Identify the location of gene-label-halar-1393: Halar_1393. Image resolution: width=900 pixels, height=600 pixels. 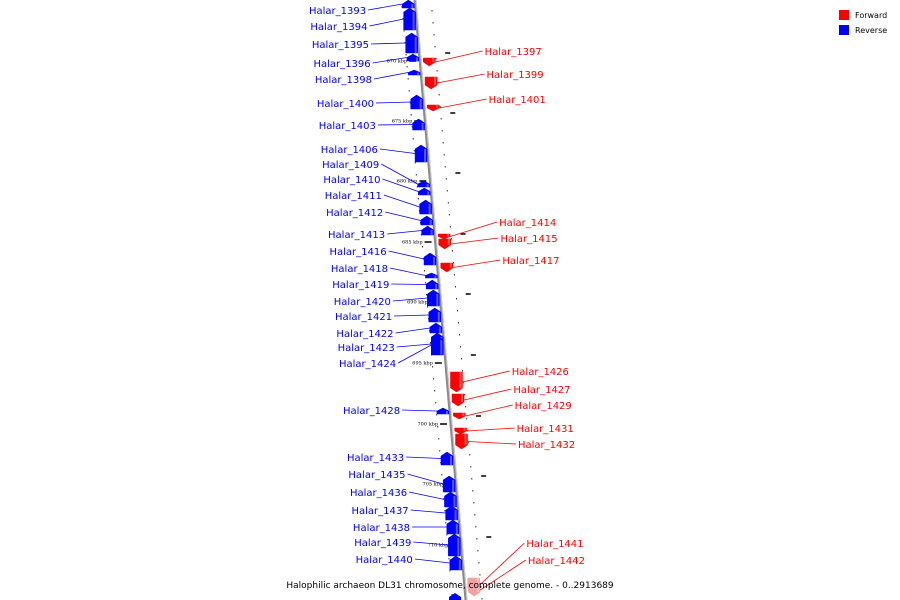
(337, 11).